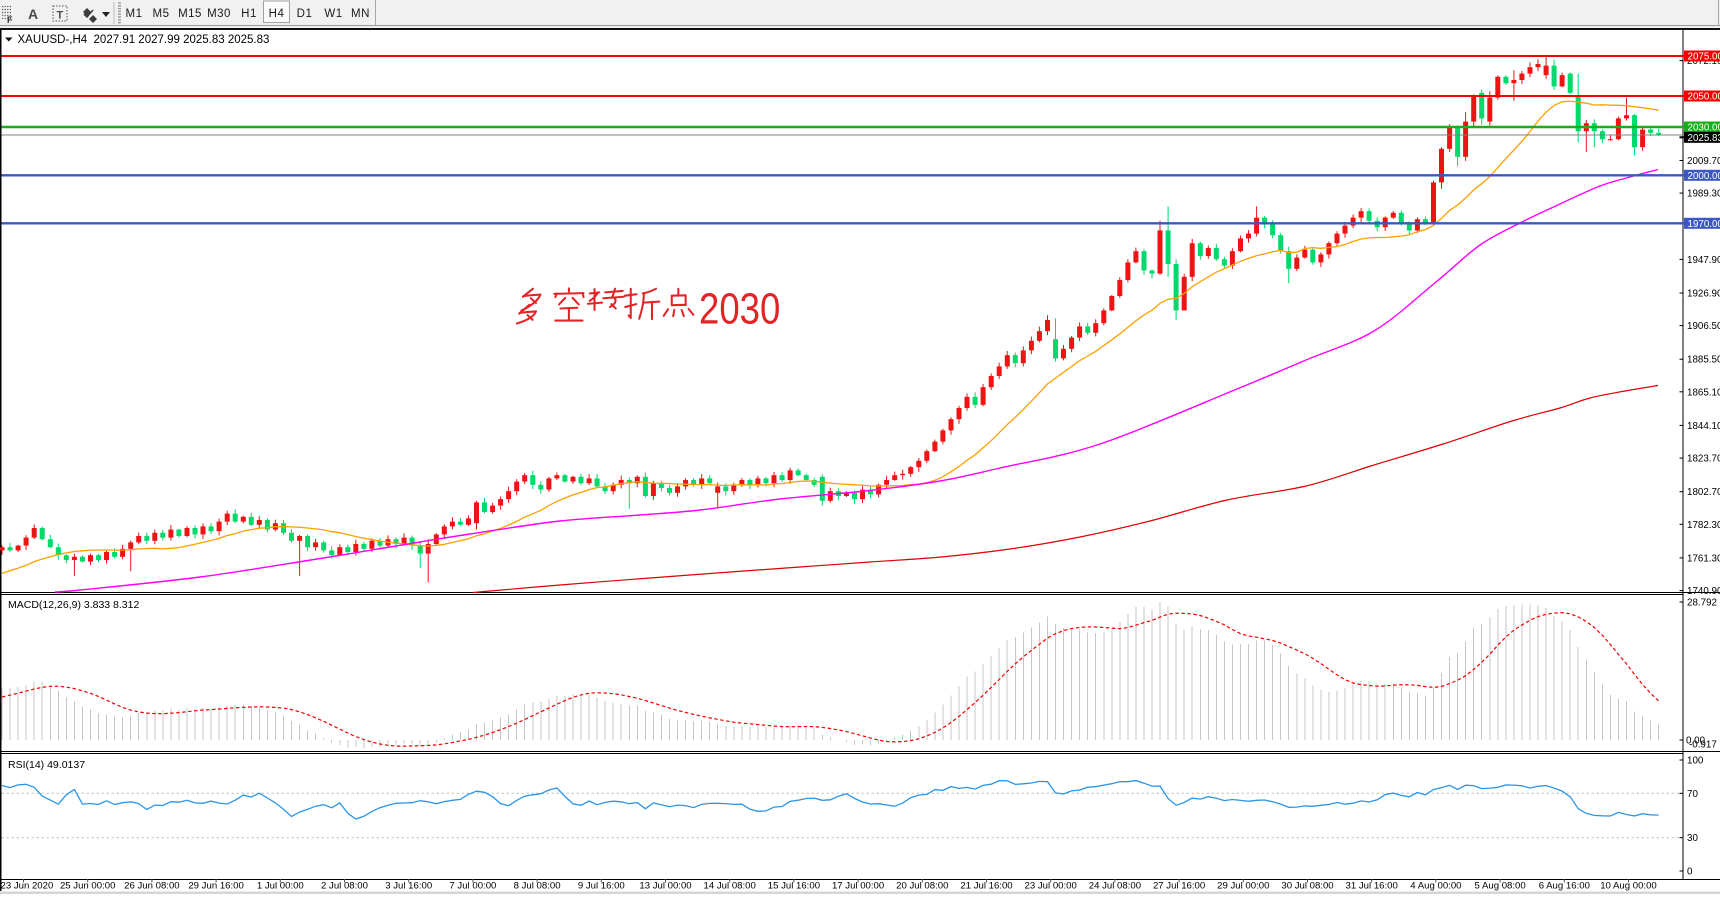 The image size is (1720, 899). I want to click on svg-text: M30, so click(219, 14).